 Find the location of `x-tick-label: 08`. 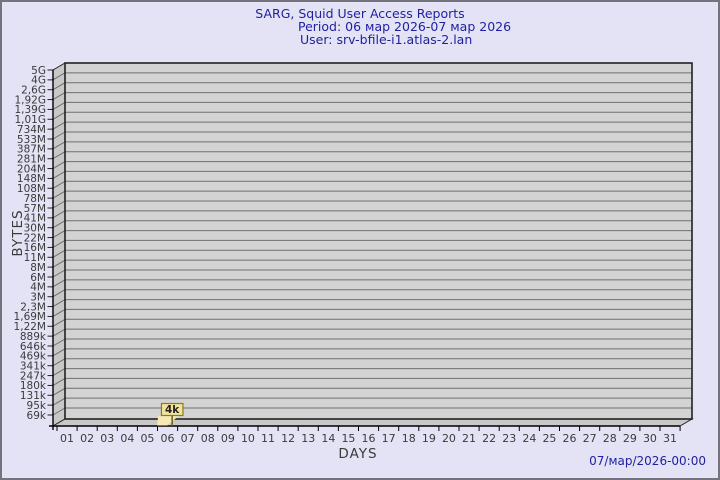

x-tick-label: 08 is located at coordinates (208, 438).